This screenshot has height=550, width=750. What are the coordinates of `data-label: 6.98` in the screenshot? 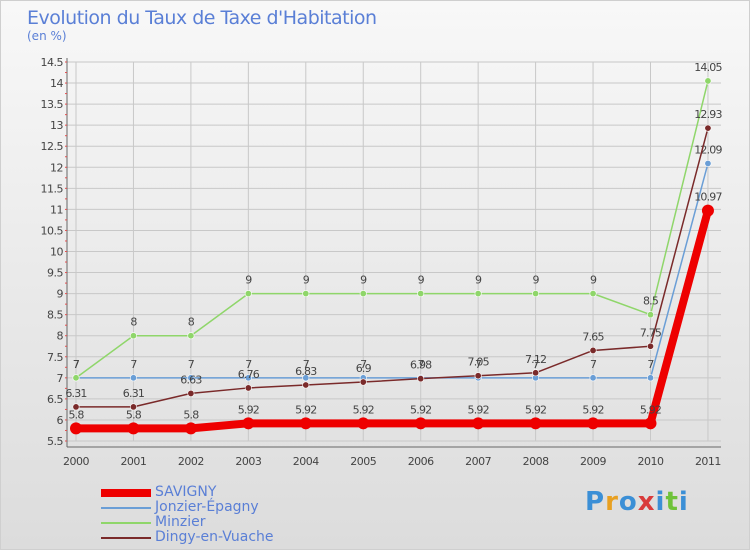 It's located at (421, 365).